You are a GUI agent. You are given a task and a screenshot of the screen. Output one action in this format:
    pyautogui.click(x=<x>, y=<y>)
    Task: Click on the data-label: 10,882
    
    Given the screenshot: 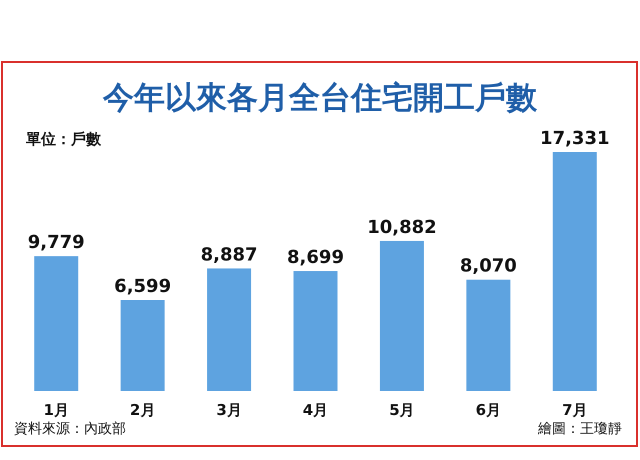 What is the action you would take?
    pyautogui.click(x=402, y=227)
    